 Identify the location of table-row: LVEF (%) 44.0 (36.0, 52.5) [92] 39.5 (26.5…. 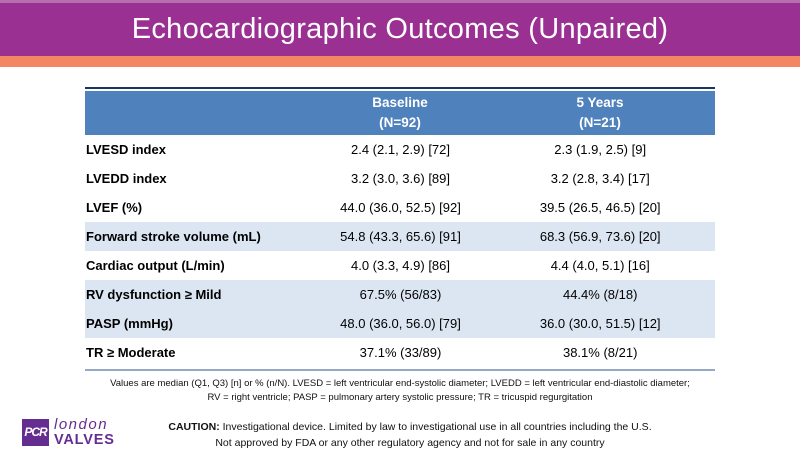
(400, 207).